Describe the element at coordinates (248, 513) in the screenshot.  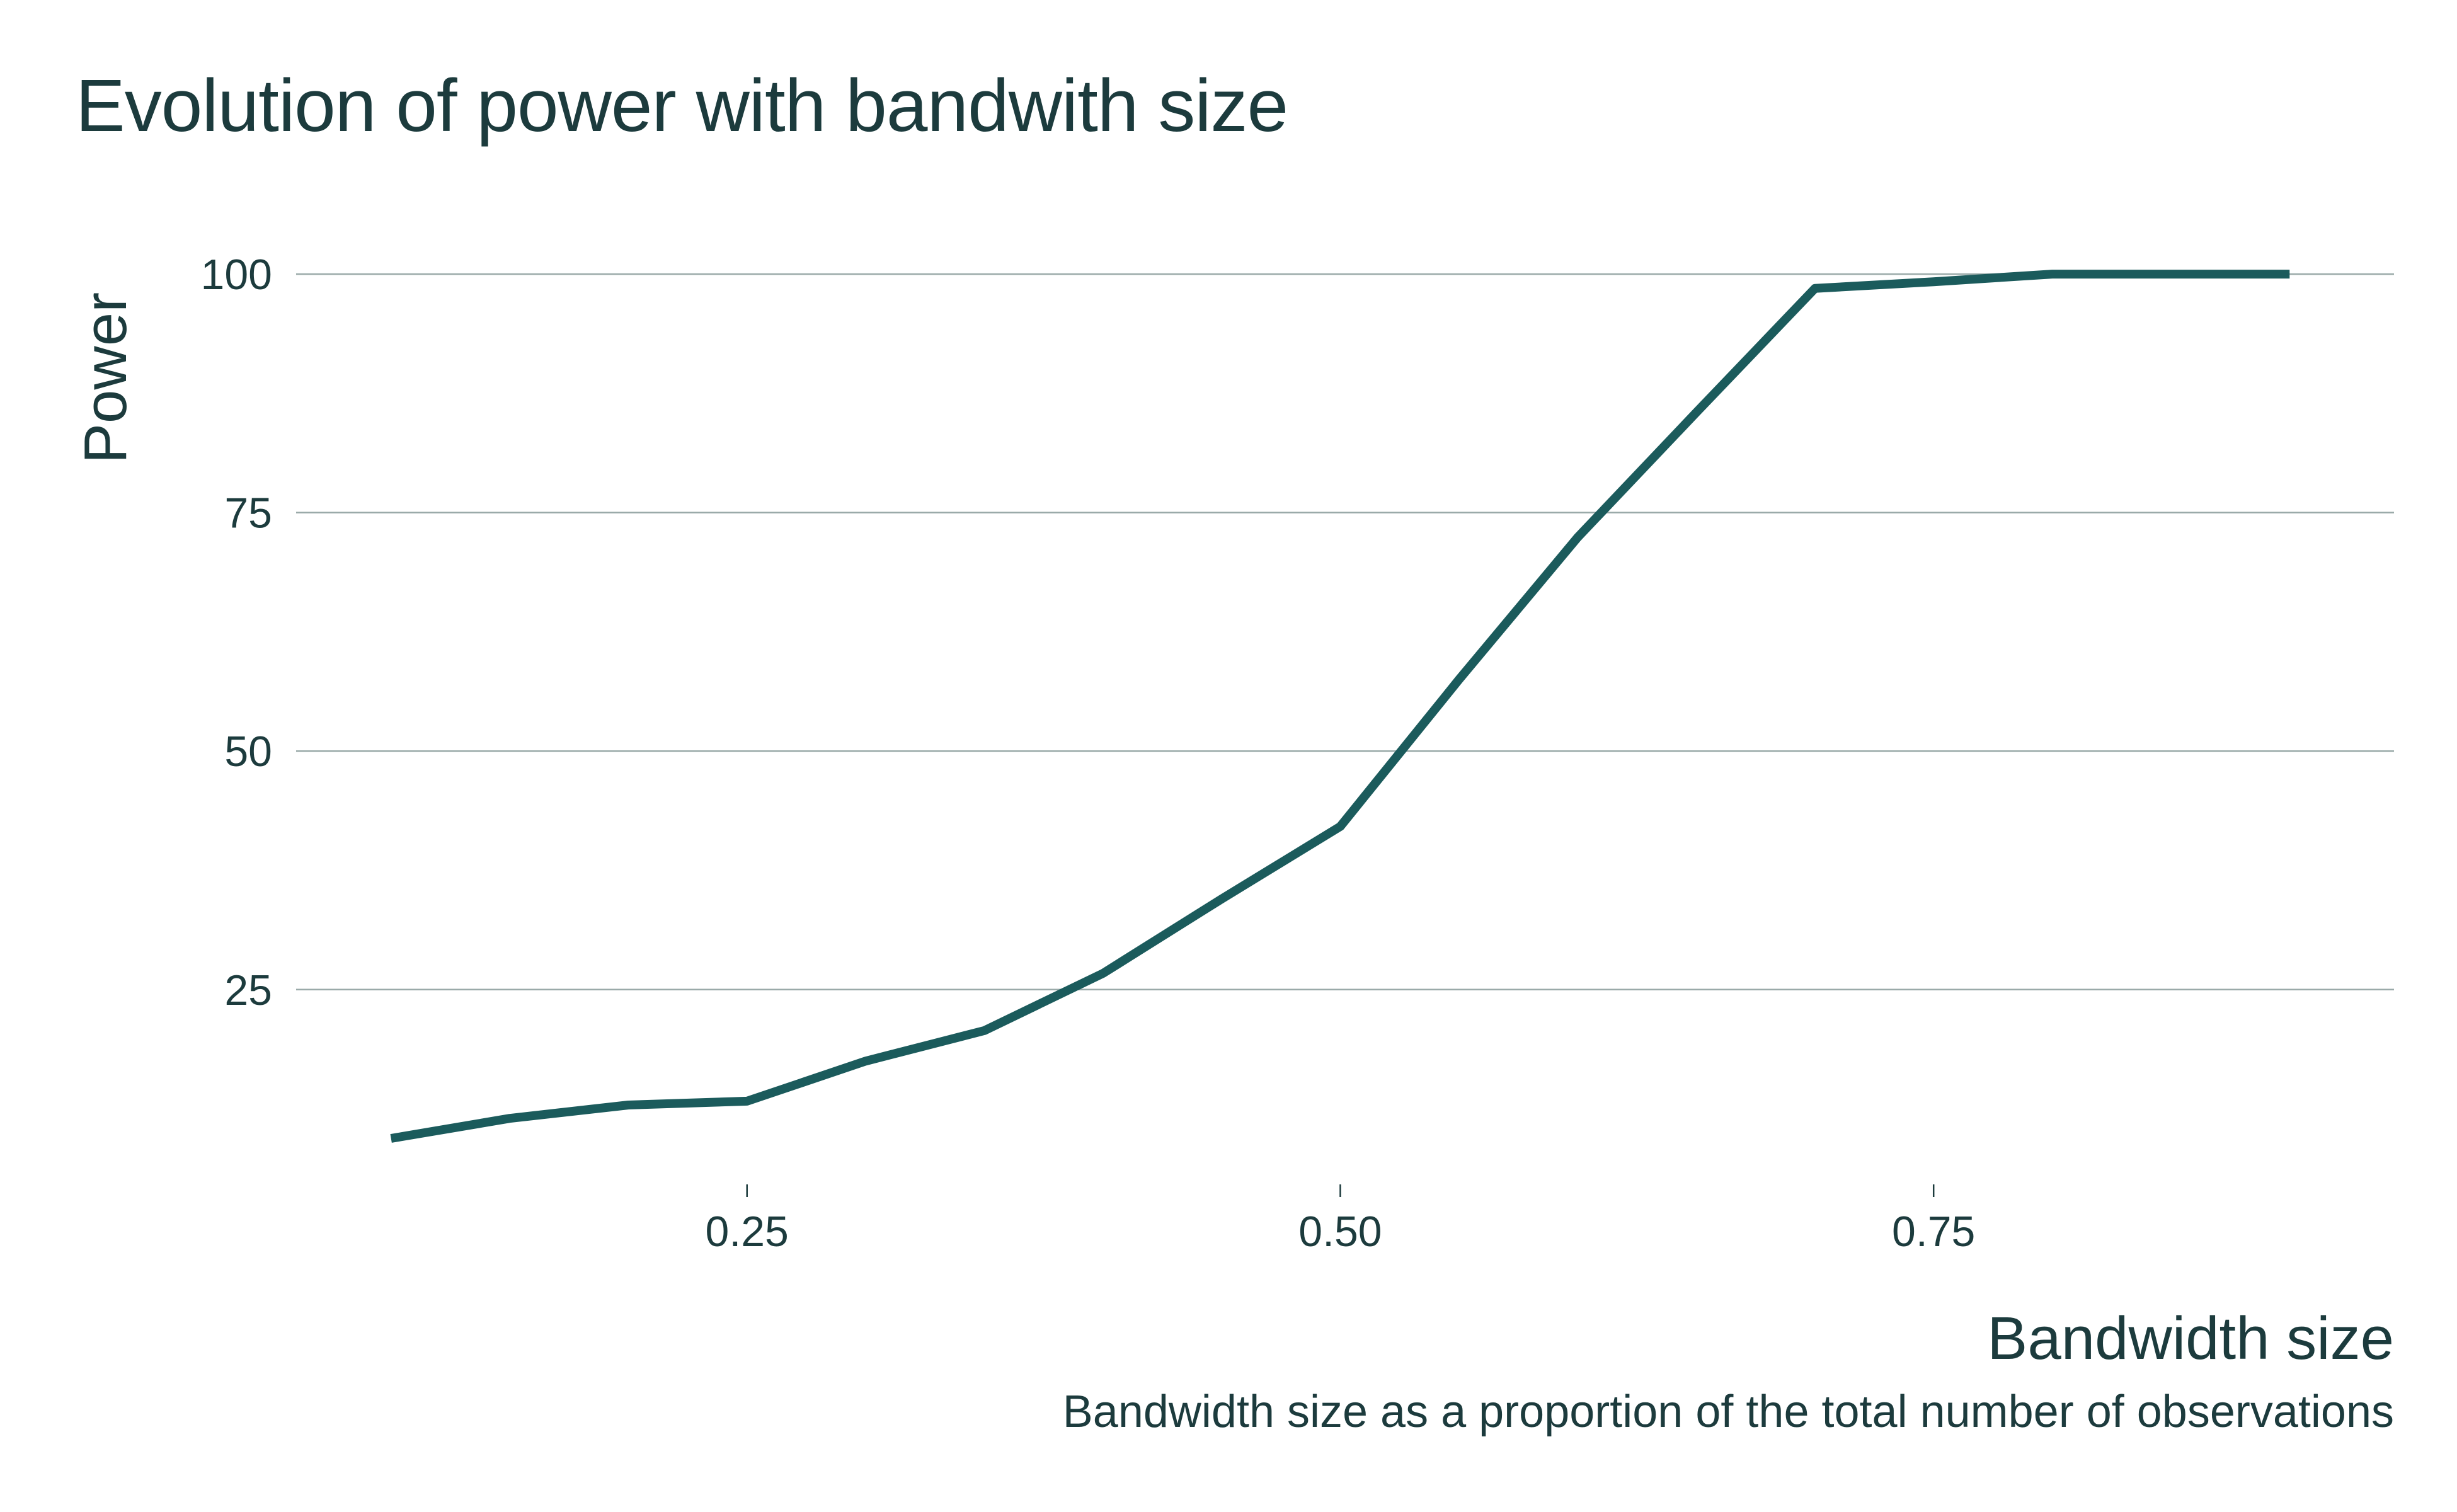
I see `y-tick-label: 75` at that location.